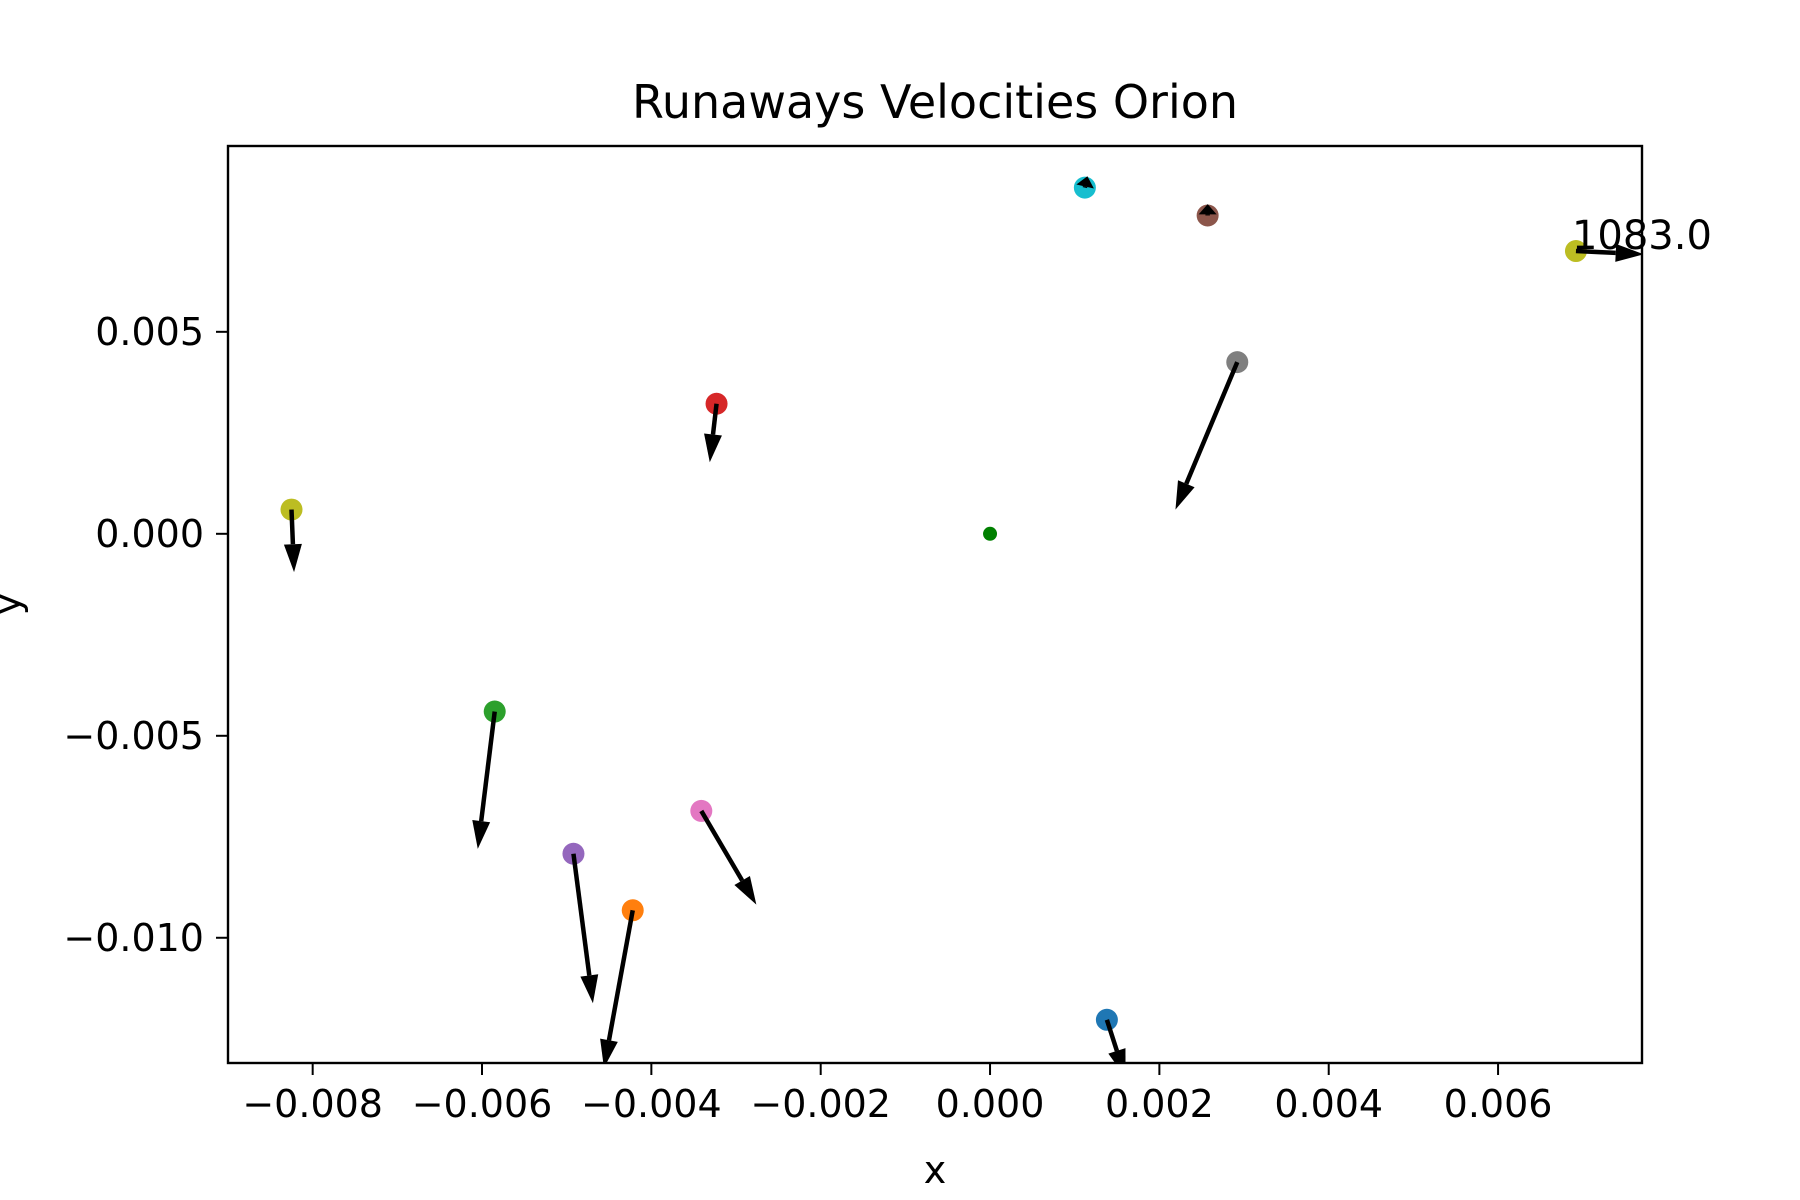 The height and width of the screenshot is (1200, 1800). I want to click on y-tick-label: 0.005, so click(149, 332).